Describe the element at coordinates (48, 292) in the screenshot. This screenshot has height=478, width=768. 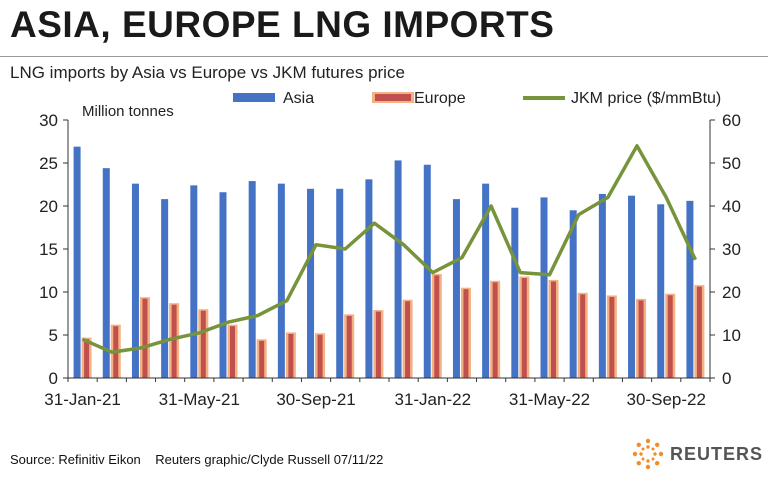
I see `left-tick-label: 10` at that location.